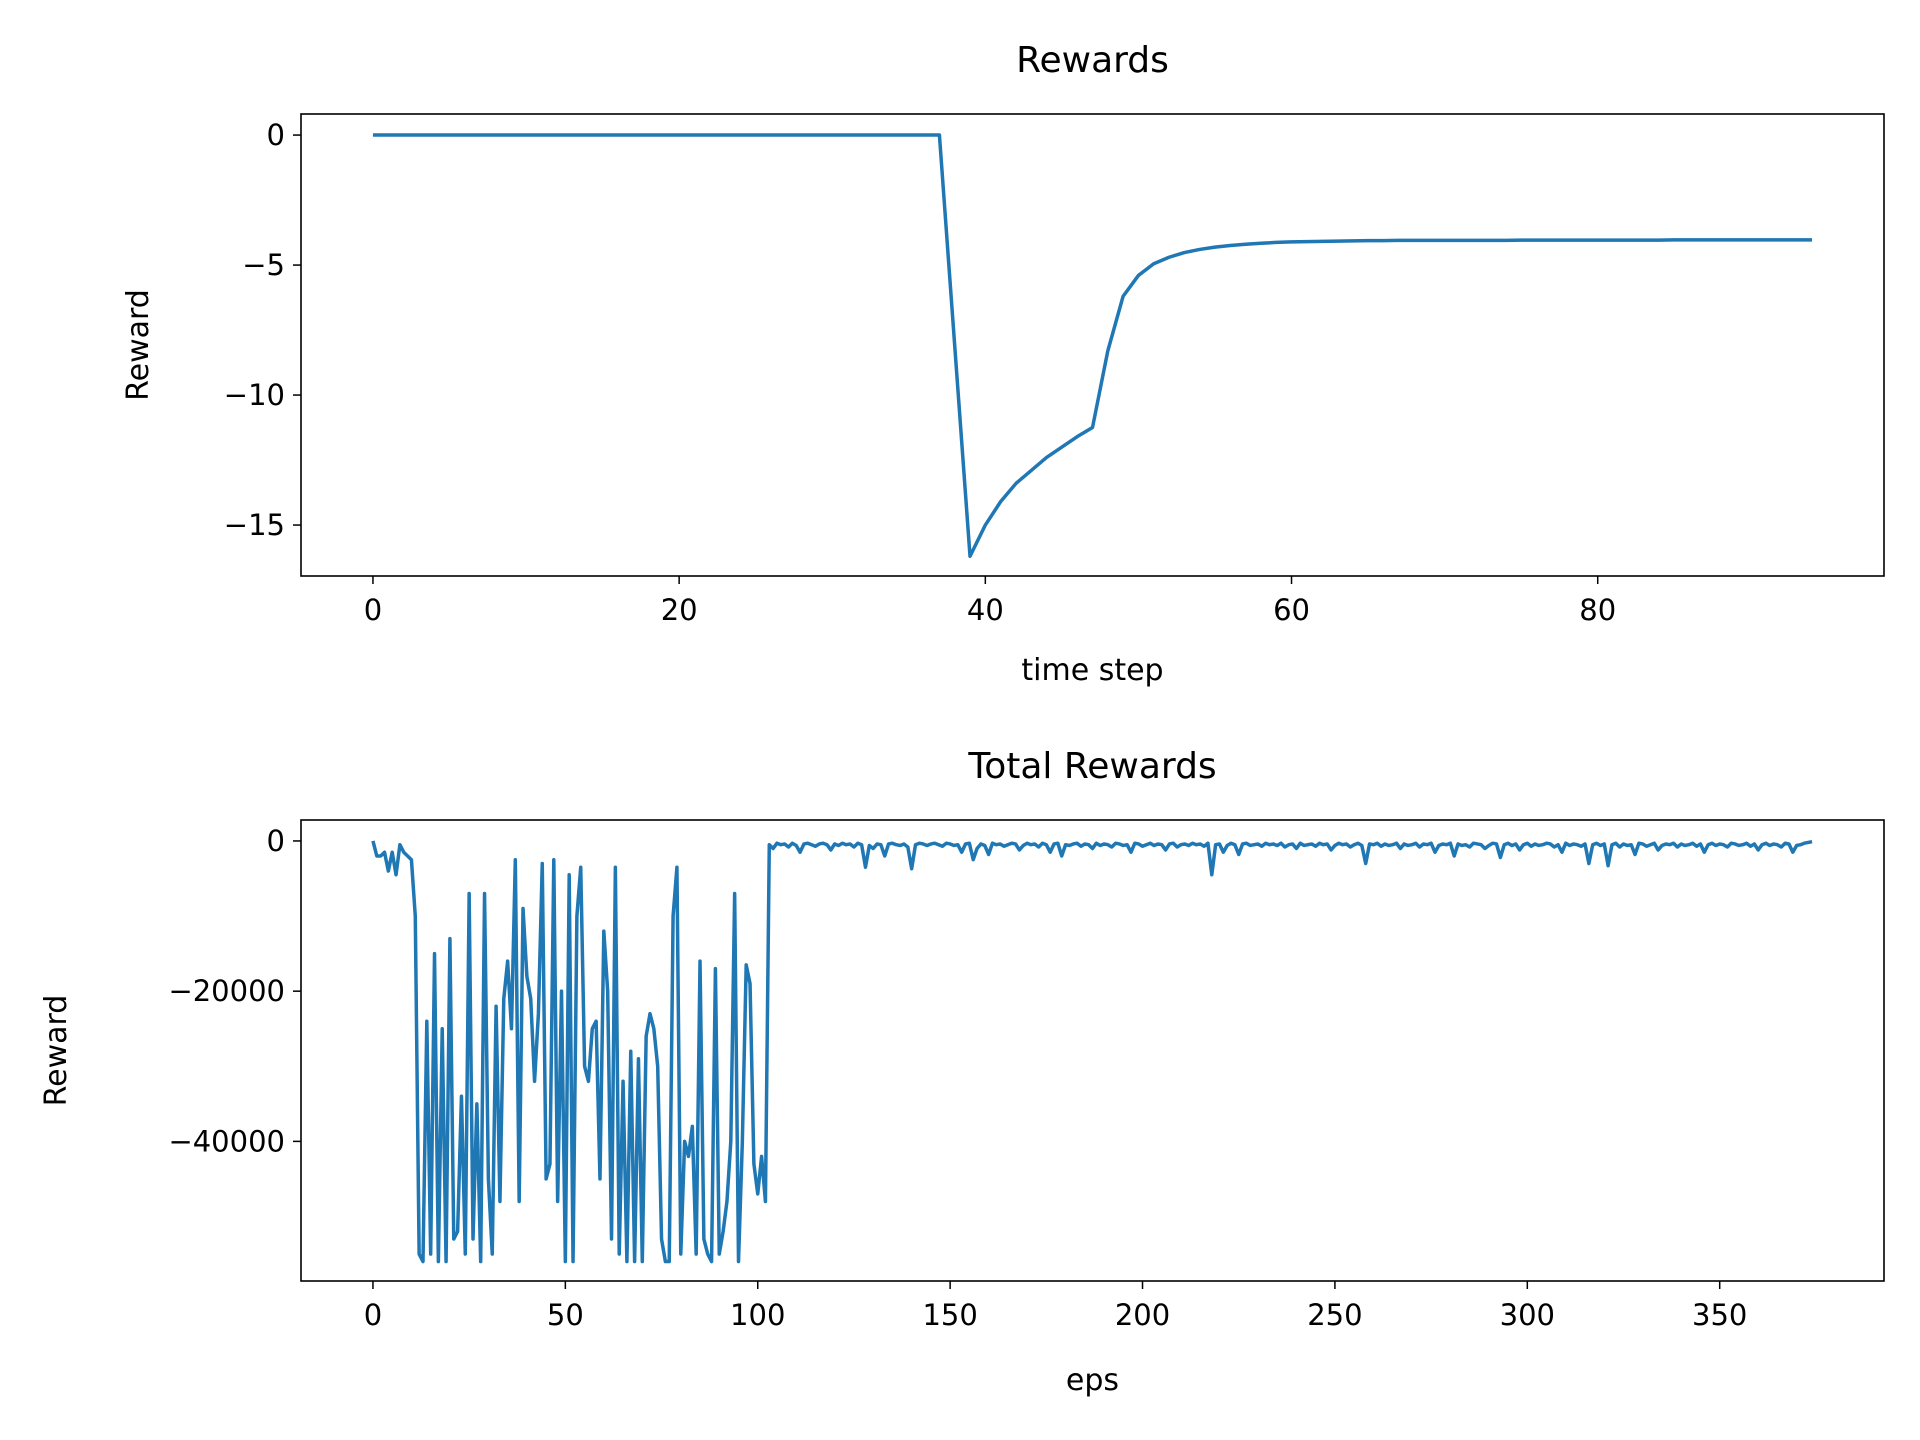  I want to click on x-tick-label: 100, so click(757, 1315).